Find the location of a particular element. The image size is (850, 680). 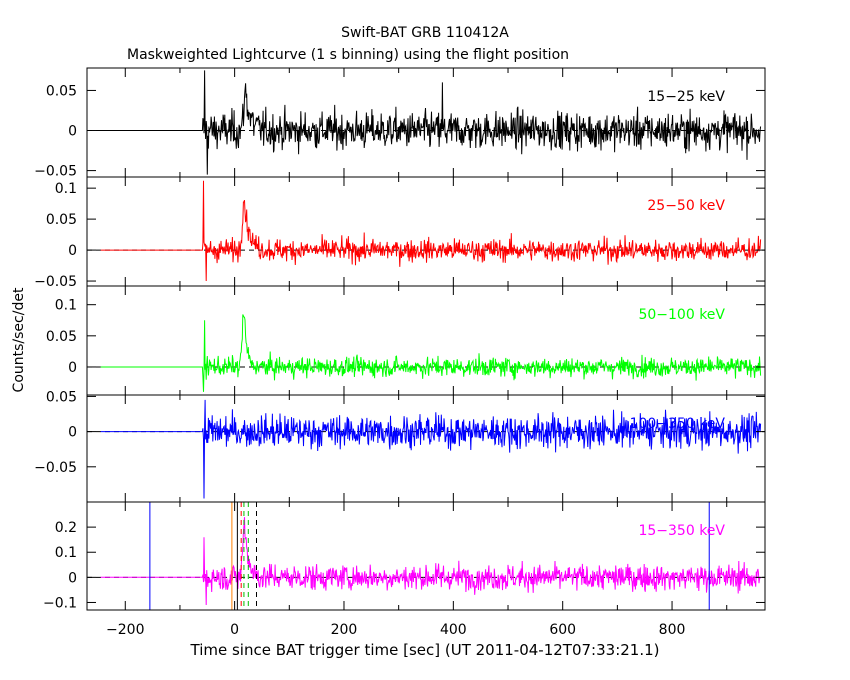

panel-1: 0.05 0 −0.05 15−25 keV is located at coordinates (400, 123).